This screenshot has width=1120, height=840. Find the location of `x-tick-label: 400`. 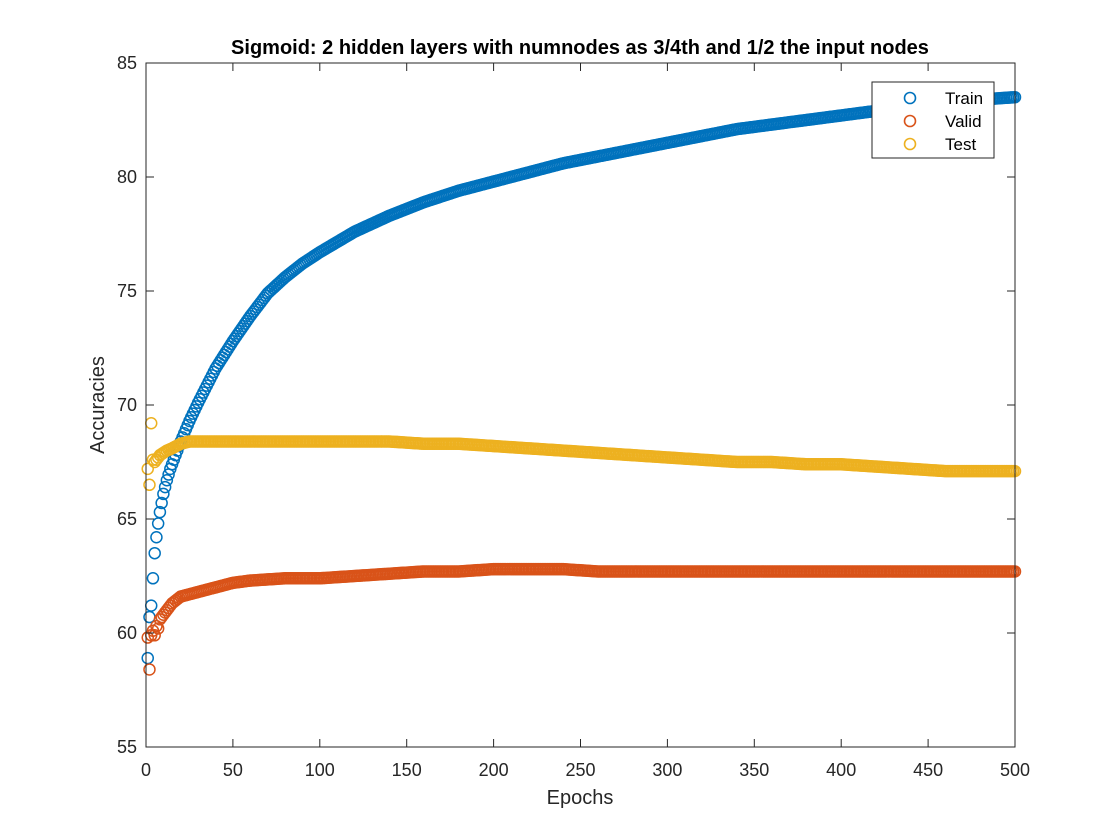

x-tick-label: 400 is located at coordinates (841, 770).